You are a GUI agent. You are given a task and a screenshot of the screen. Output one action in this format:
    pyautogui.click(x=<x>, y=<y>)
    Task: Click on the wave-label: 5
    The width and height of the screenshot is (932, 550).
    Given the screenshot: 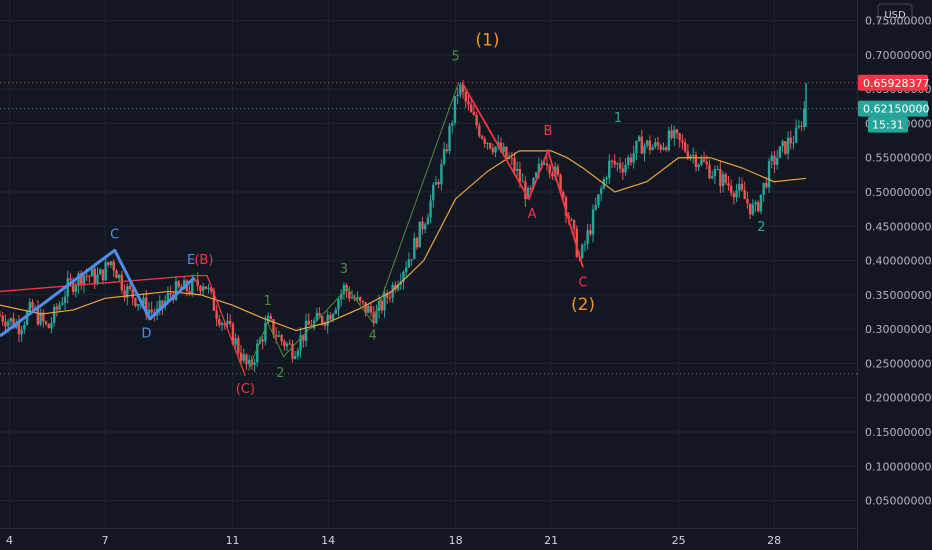 What is the action you would take?
    pyautogui.click(x=455, y=56)
    